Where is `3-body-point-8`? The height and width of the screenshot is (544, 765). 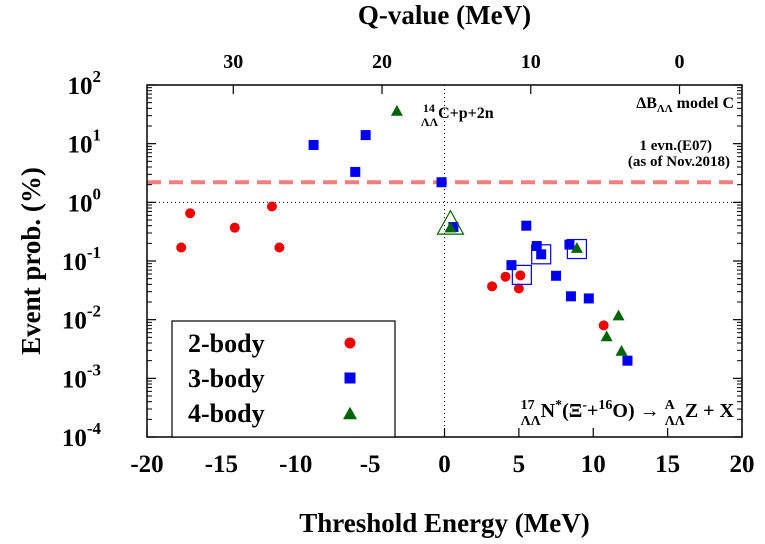
3-body-point-8 is located at coordinates (541, 254).